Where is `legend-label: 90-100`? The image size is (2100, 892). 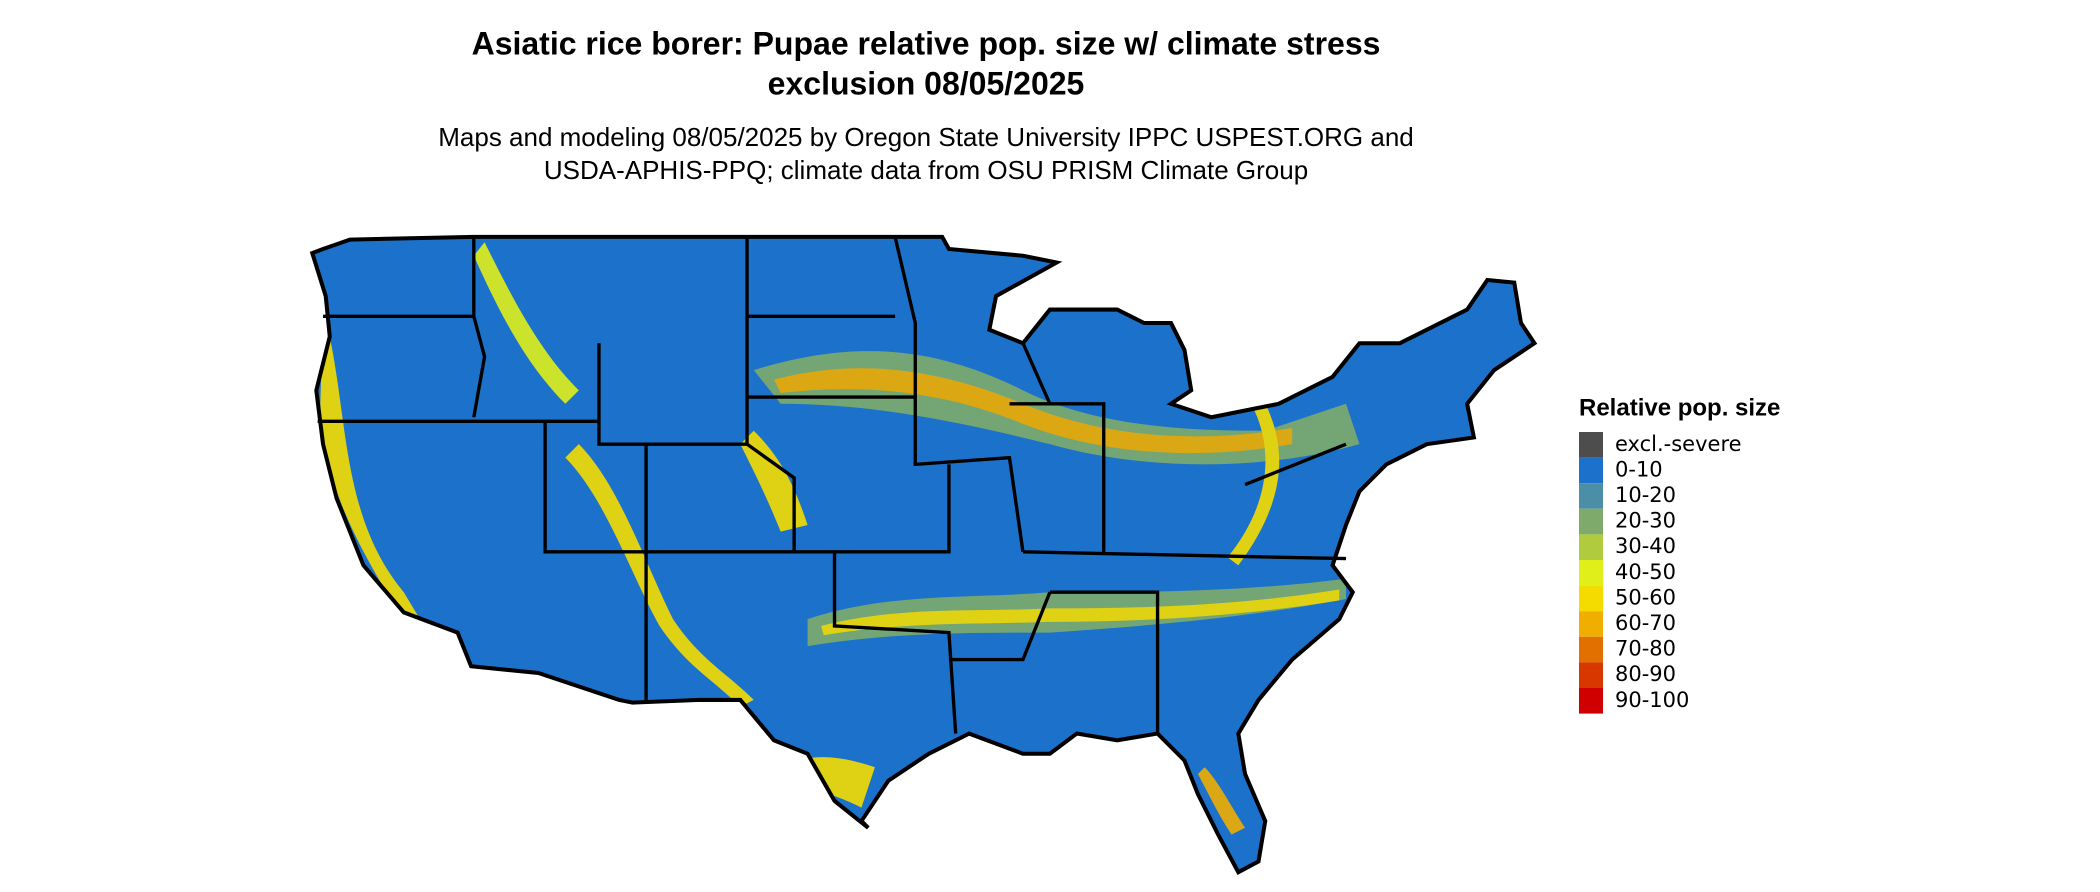
legend-label: 90-100 is located at coordinates (1652, 700).